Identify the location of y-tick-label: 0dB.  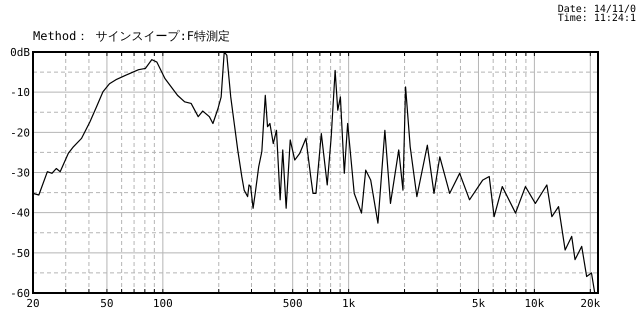
(20, 52).